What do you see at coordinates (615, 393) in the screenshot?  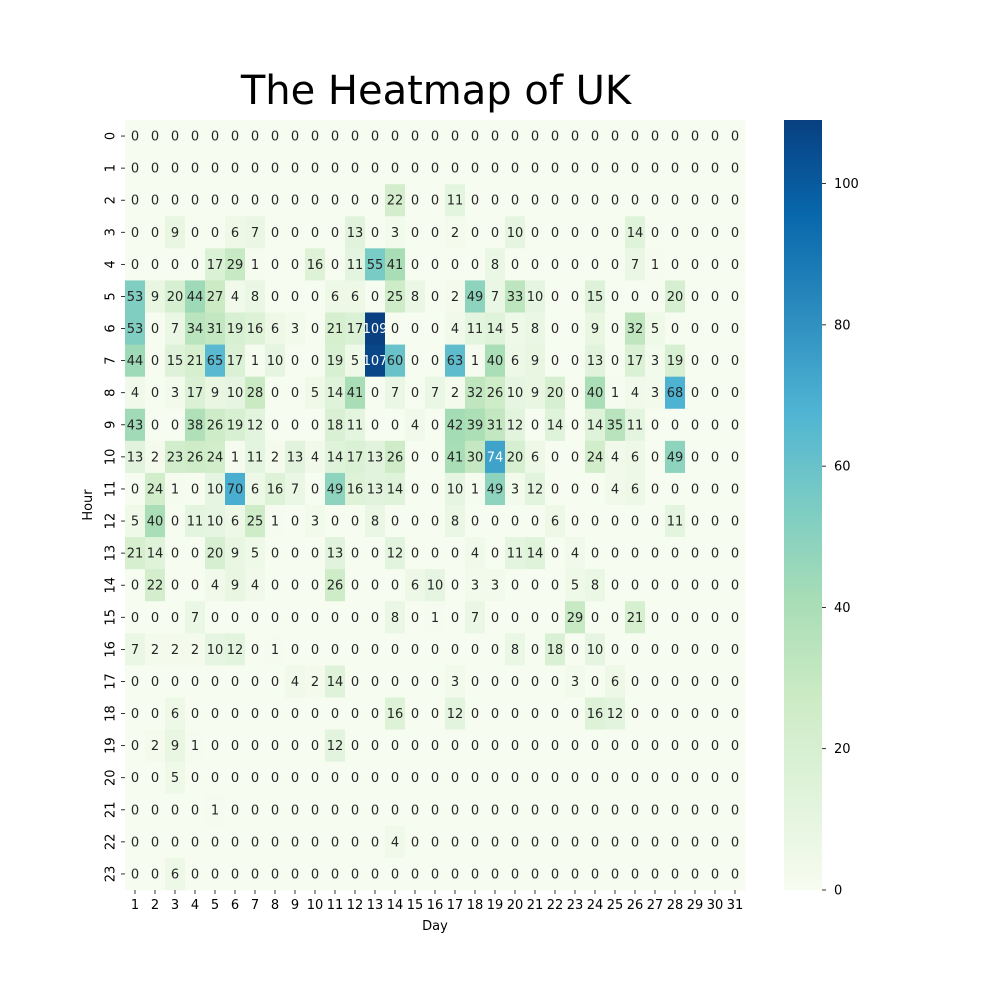 I see `cell-value-label: 1` at bounding box center [615, 393].